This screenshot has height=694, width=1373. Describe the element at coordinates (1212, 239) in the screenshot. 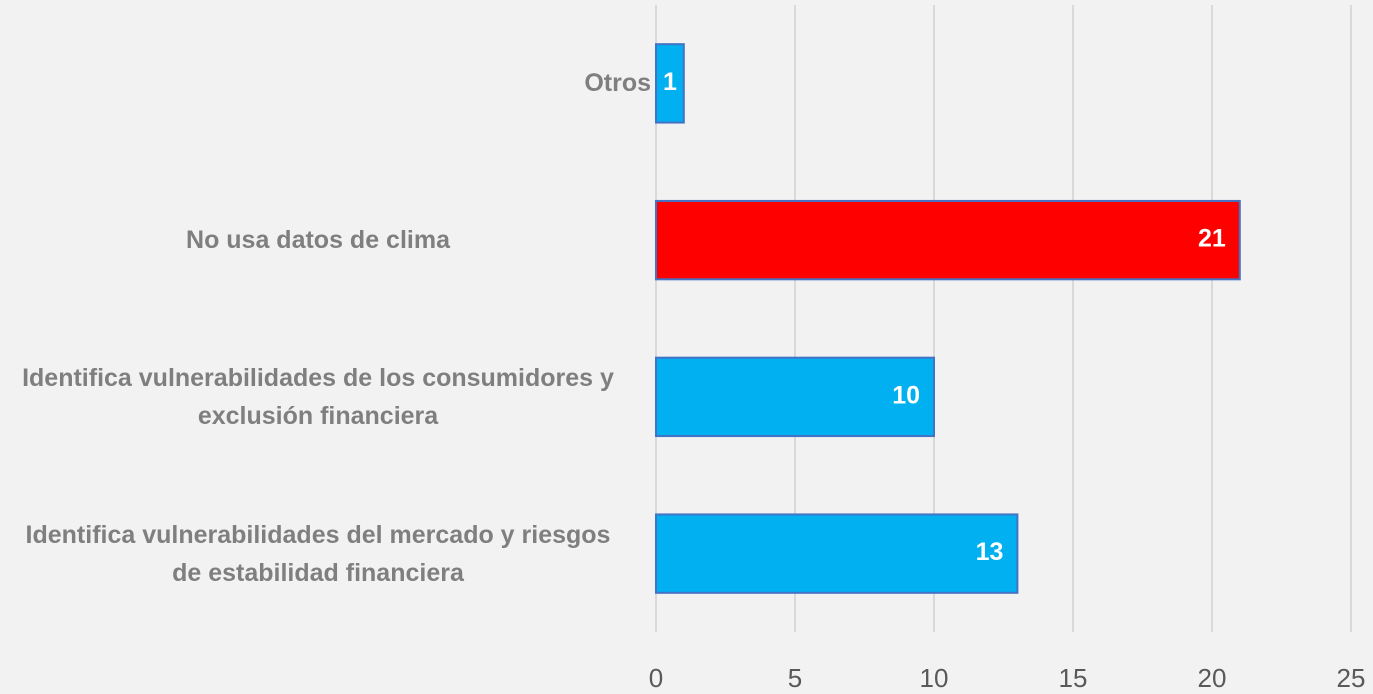

I see `data-label: 21` at that location.